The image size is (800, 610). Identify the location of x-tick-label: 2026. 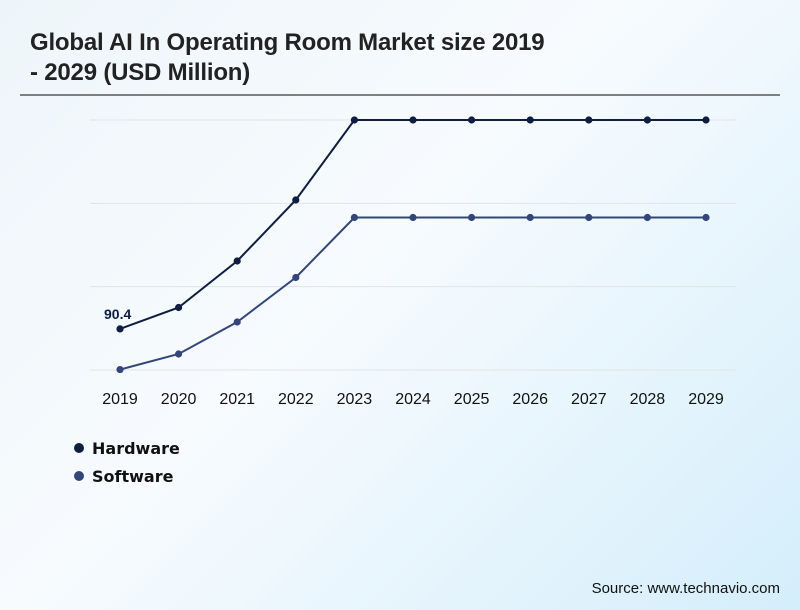
(530, 399).